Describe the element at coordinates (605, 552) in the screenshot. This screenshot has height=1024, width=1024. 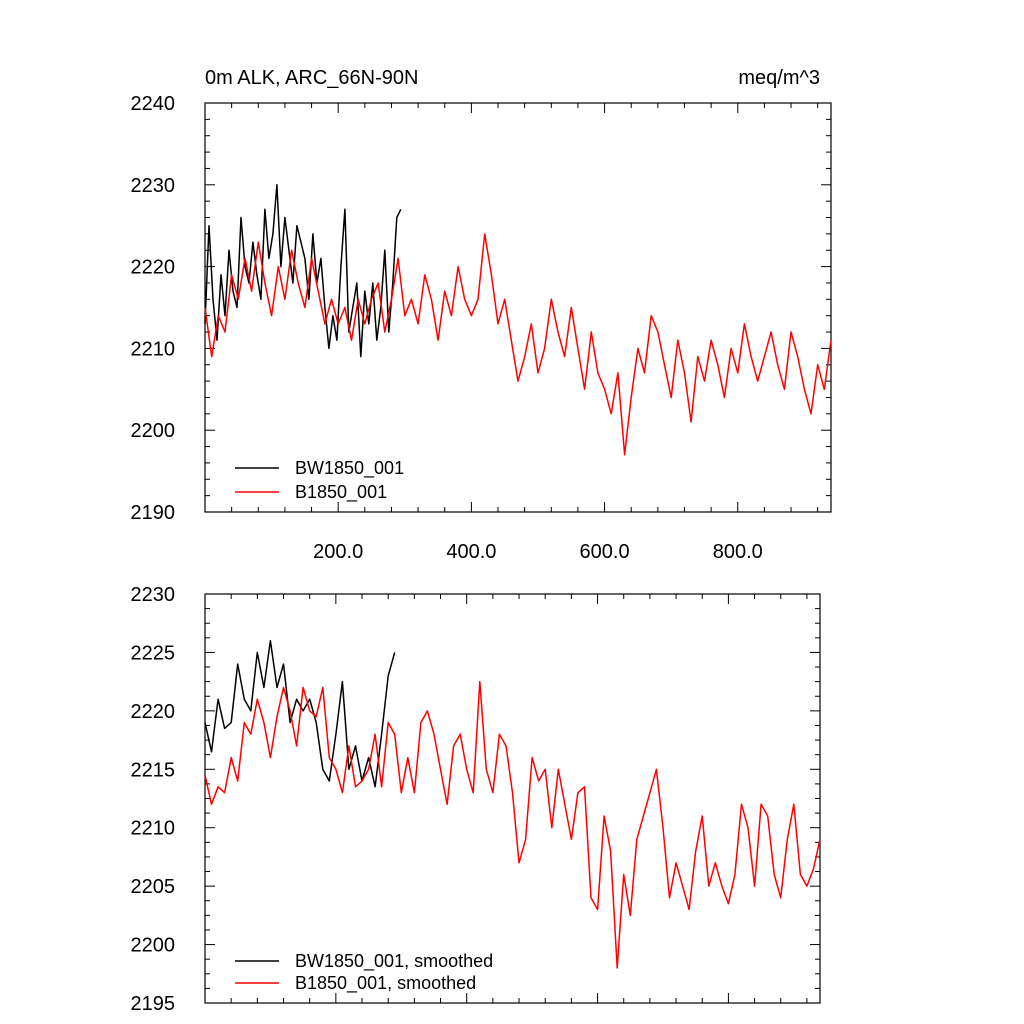
I see `x-tick-label: 600.0` at that location.